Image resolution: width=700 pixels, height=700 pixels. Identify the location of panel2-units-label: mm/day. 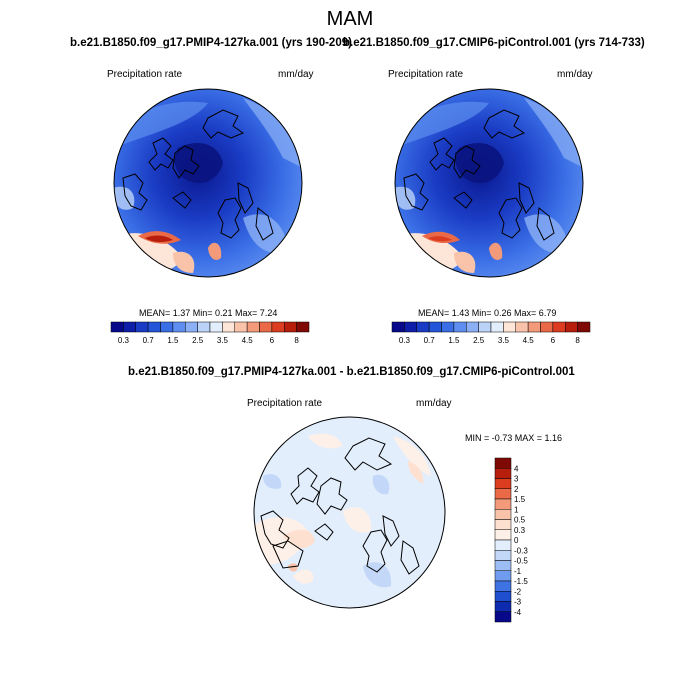
(575, 74).